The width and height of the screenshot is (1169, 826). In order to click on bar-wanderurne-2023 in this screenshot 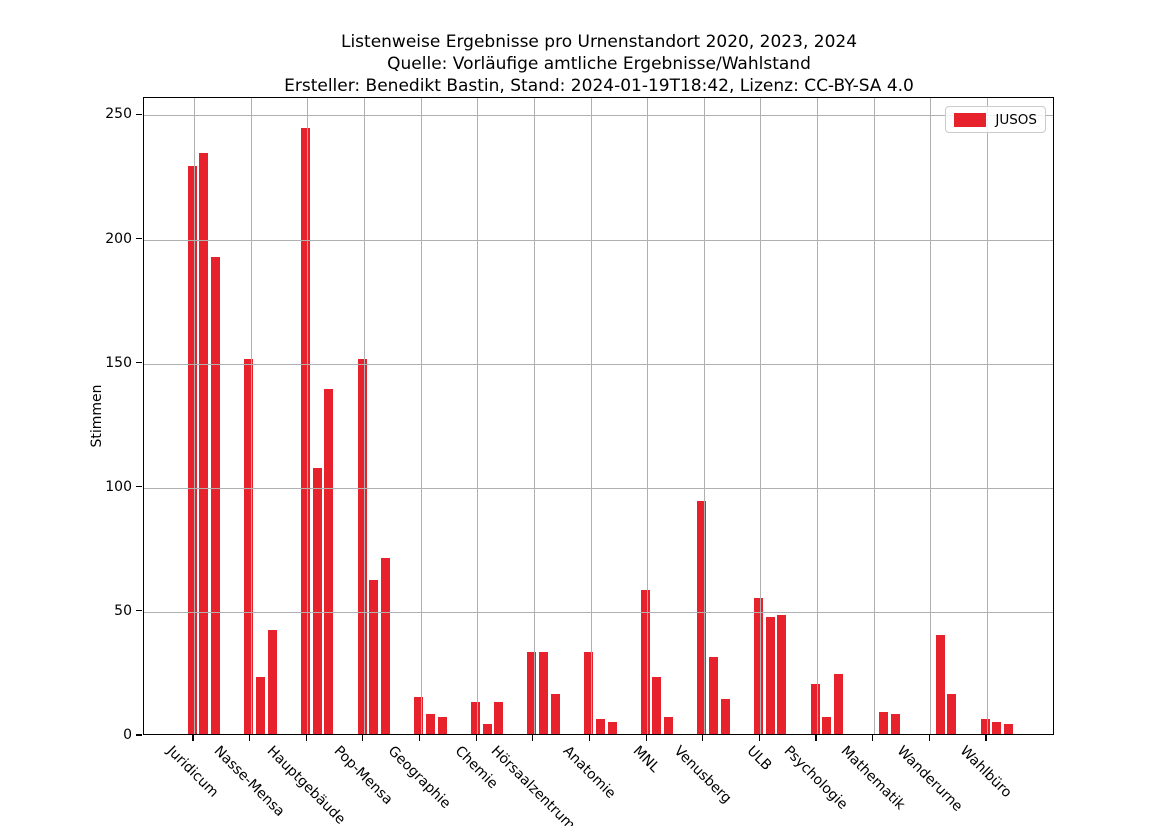, I will do `click(940, 684)`.